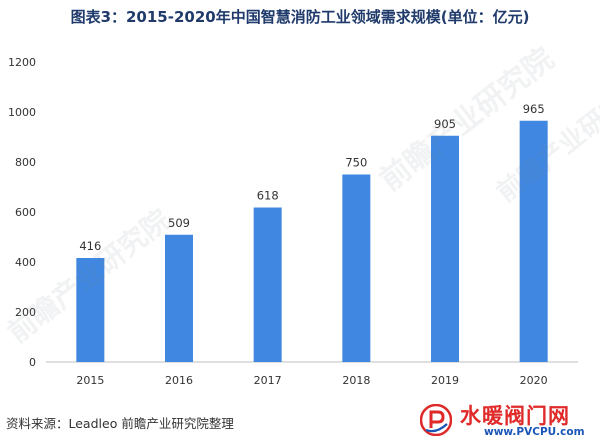 The image size is (600, 445). What do you see at coordinates (179, 223) in the screenshot?
I see `bar-value-label: 509` at bounding box center [179, 223].